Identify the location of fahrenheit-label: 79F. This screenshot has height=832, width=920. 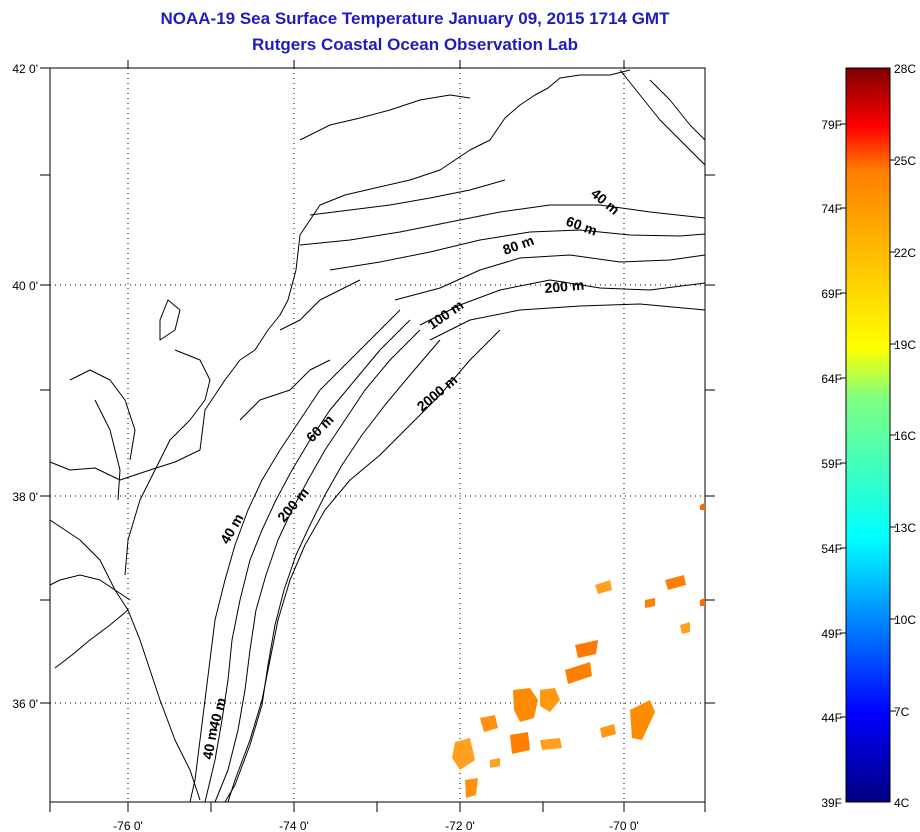
(831, 125).